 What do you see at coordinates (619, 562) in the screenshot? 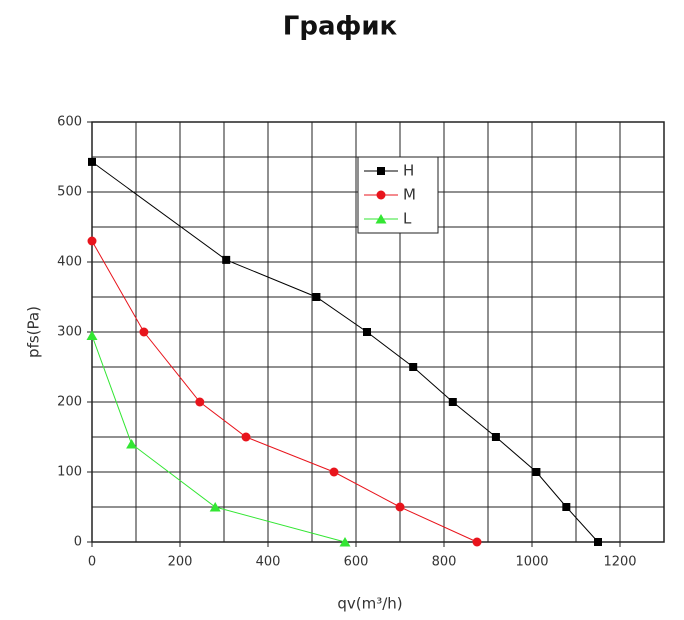
I see `x-tick-label: 1200` at bounding box center [619, 562].